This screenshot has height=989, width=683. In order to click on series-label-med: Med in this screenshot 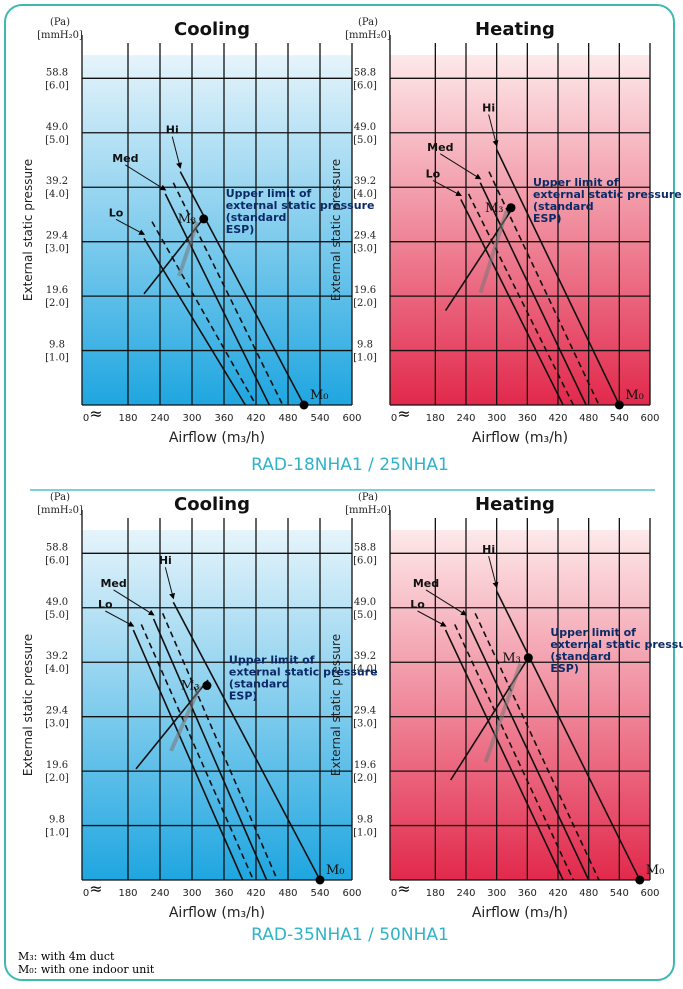, I will do `click(426, 583)`.